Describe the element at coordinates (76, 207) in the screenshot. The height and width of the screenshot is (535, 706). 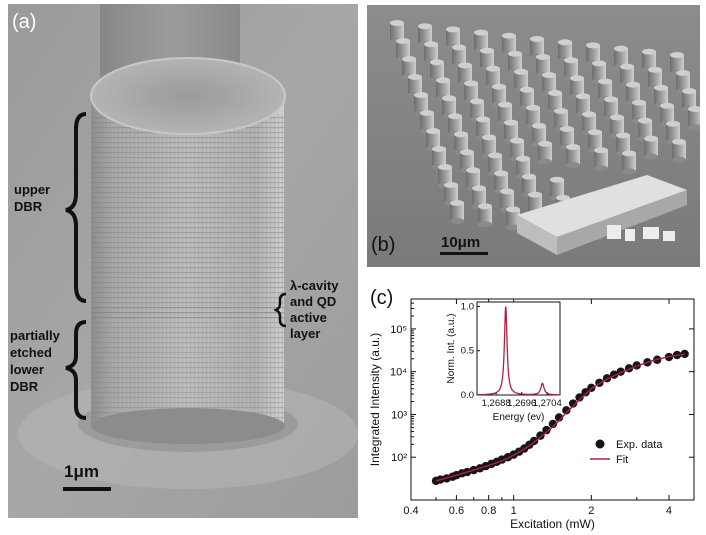
I see `upper-dbr-brace` at that location.